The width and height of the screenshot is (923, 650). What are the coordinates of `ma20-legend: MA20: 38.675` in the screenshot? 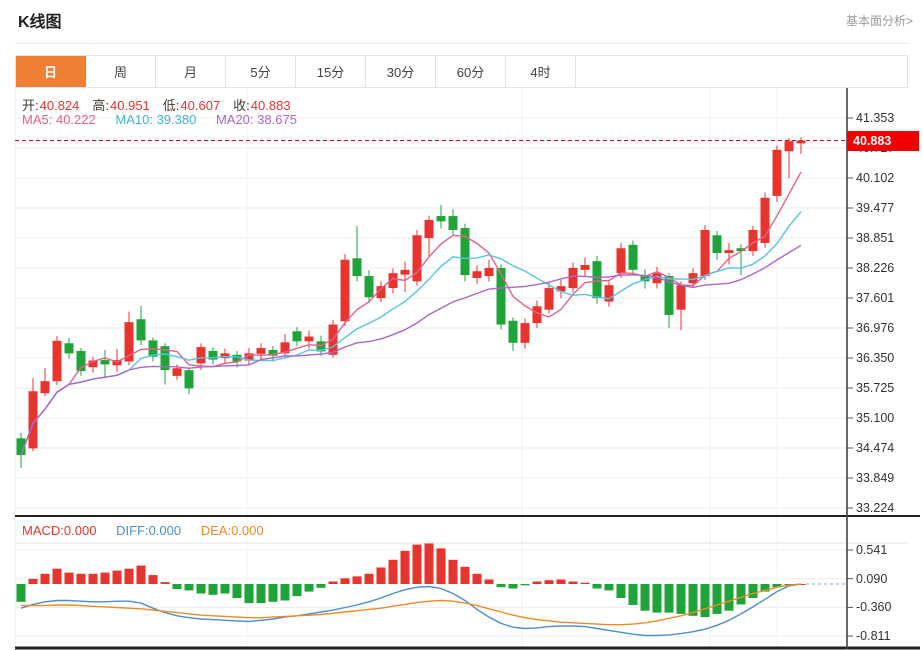 It's located at (256, 119).